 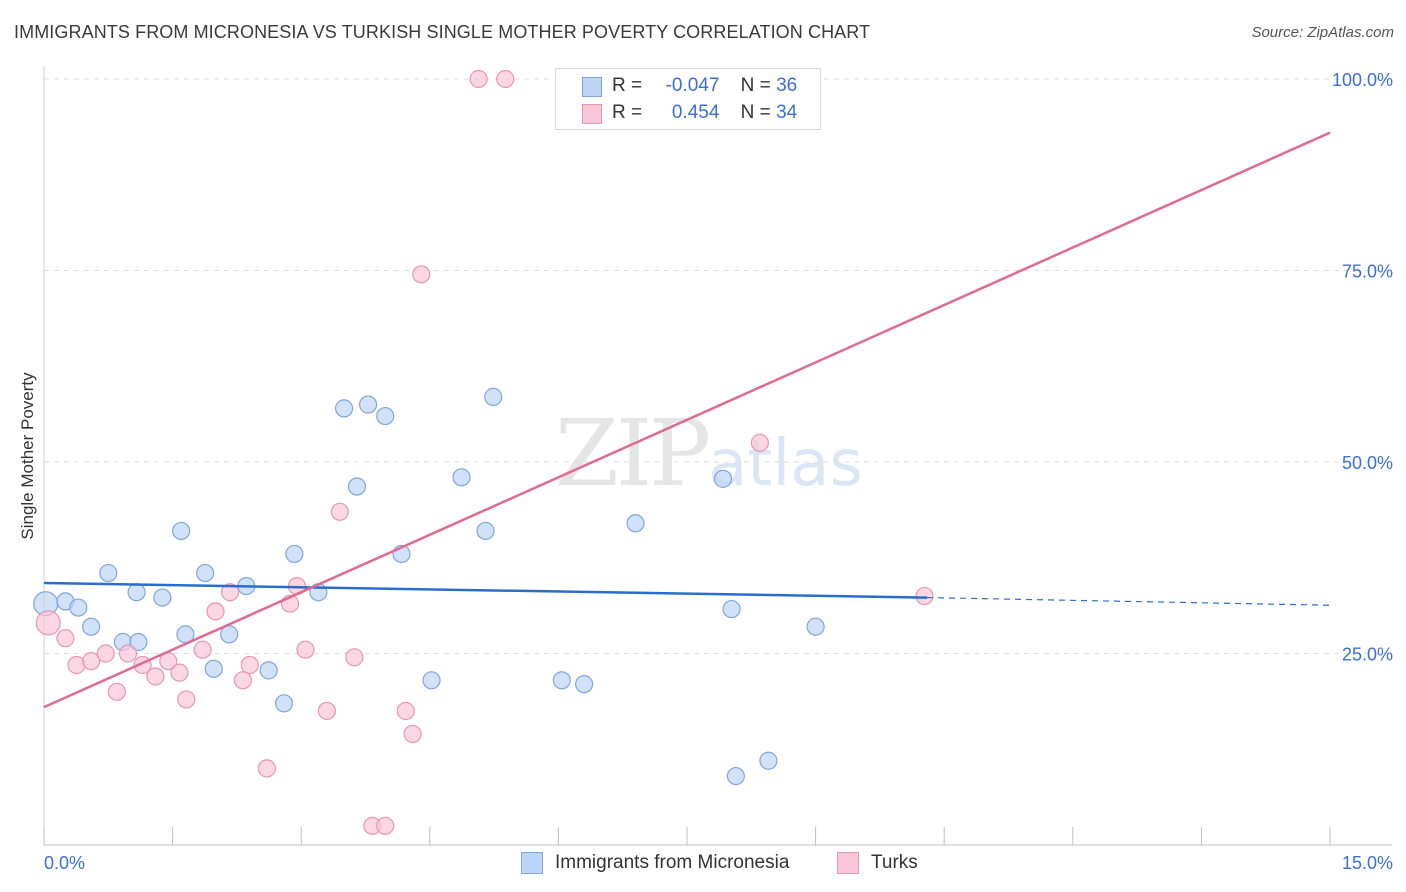 What do you see at coordinates (672, 862) in the screenshot?
I see `bottom-legend-label-micronesia: Immigrants from Micronesia` at bounding box center [672, 862].